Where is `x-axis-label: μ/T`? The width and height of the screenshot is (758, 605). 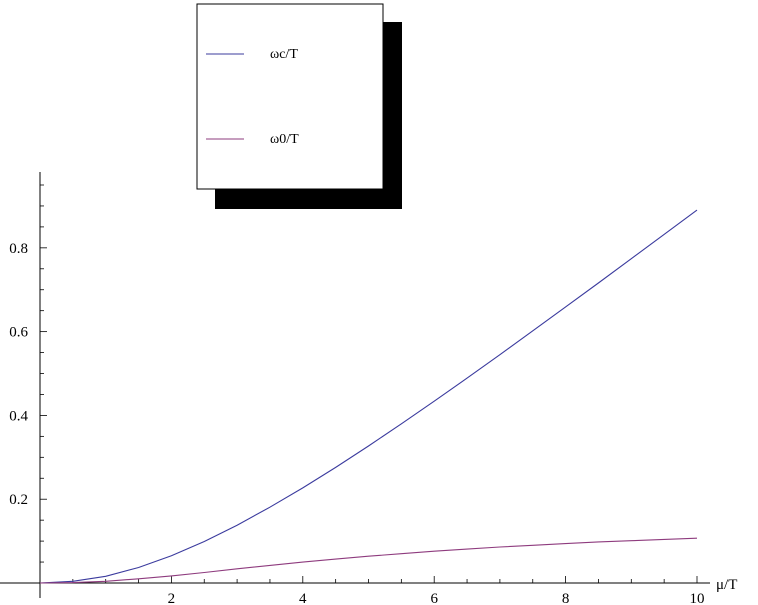 x-axis-label: μ/T is located at coordinates (726, 585).